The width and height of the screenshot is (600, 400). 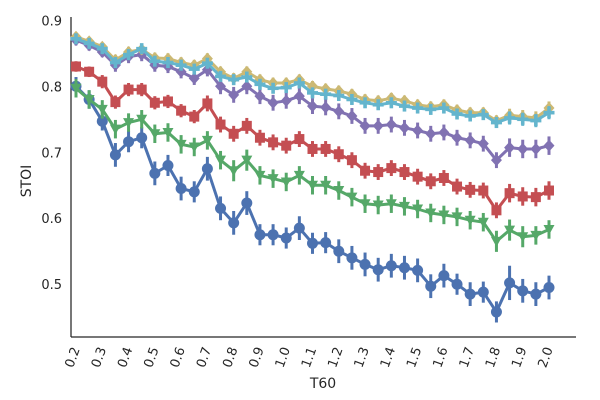 I want to click on x-tick-label: 0.8, so click(x=230, y=357).